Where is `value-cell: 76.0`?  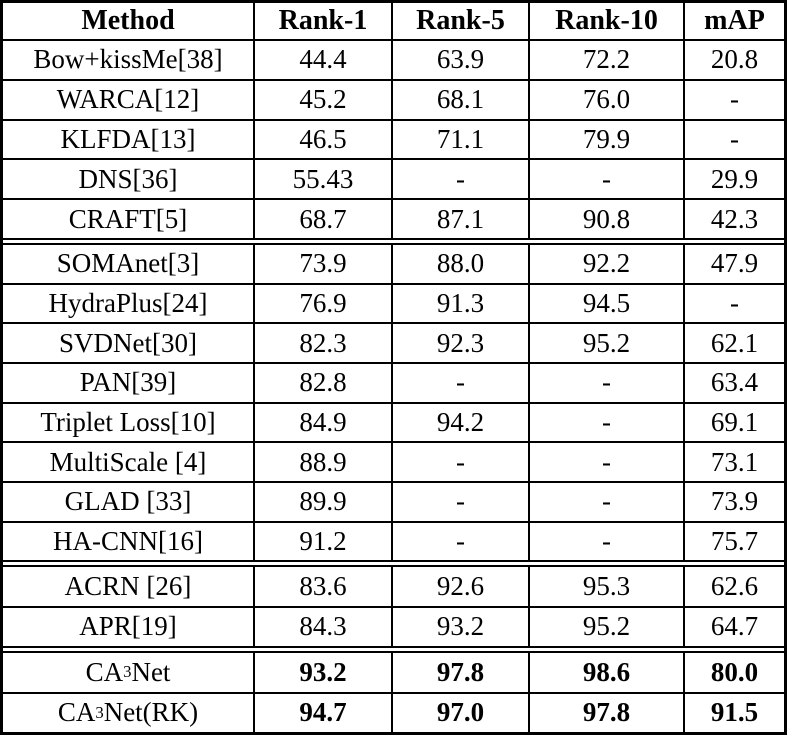
value-cell: 76.0 is located at coordinates (605, 99).